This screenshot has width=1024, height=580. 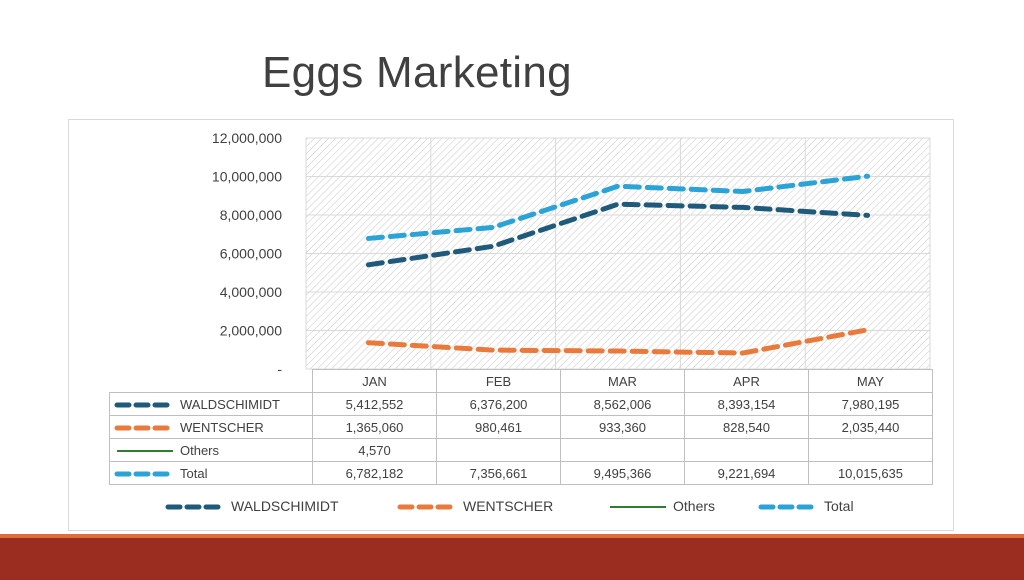 What do you see at coordinates (508, 506) in the screenshot?
I see `legend-label: WENTSCHER` at bounding box center [508, 506].